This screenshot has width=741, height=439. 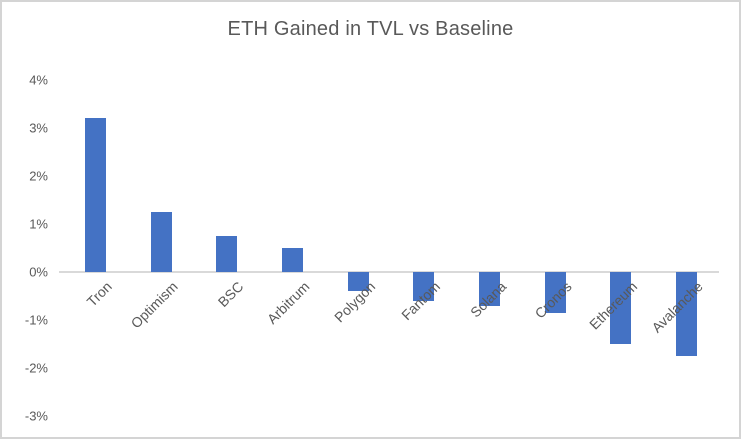 I want to click on category-label: Optimism, so click(x=154, y=305).